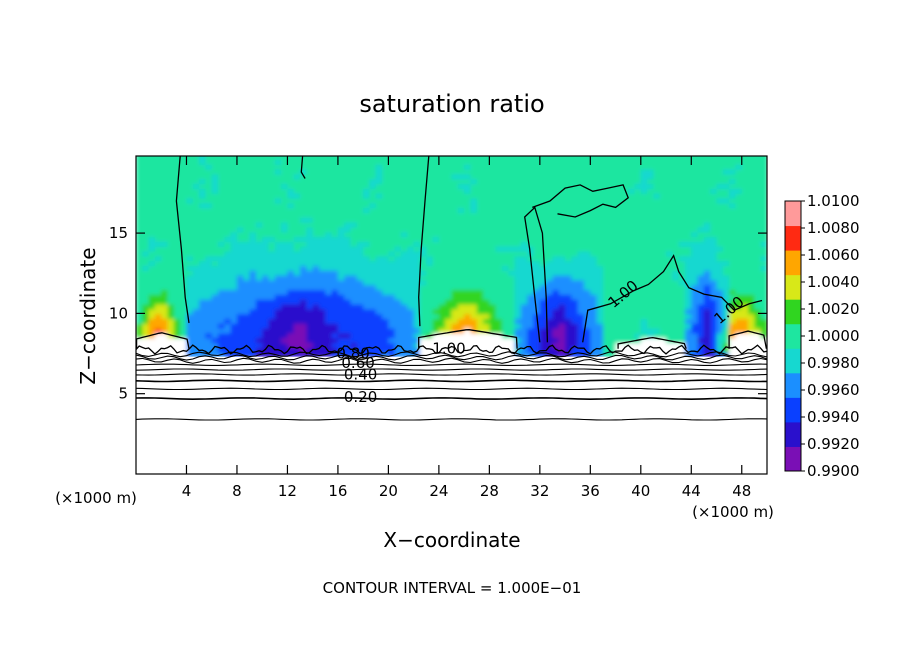  Describe the element at coordinates (833, 201) in the screenshot. I see `colorbar-label: 1.0100` at that location.